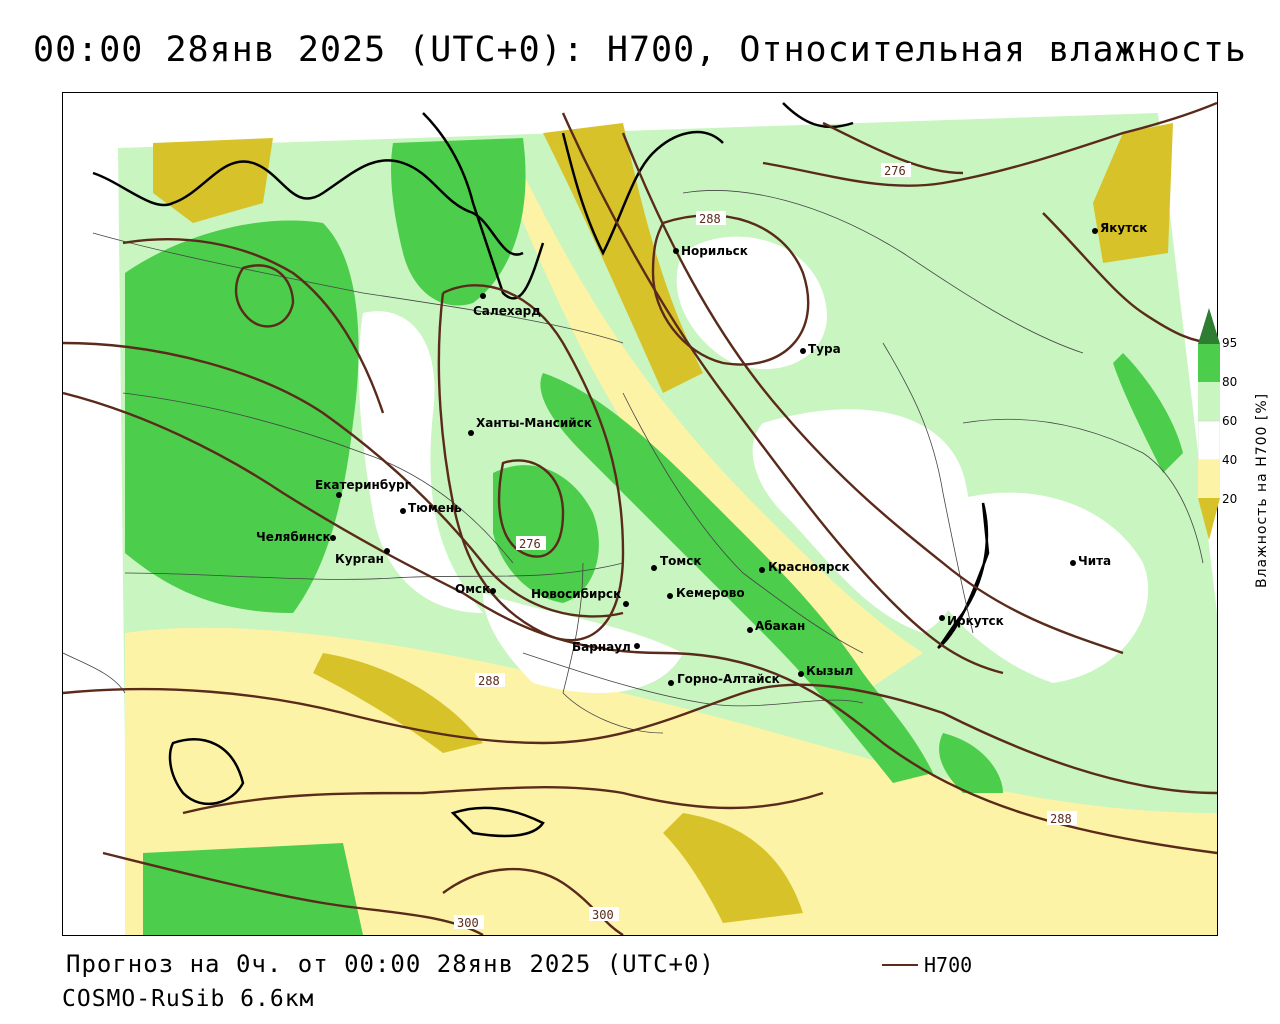 This screenshot has height=1024, width=1280. I want to click on city-label: Абакан, so click(780, 626).